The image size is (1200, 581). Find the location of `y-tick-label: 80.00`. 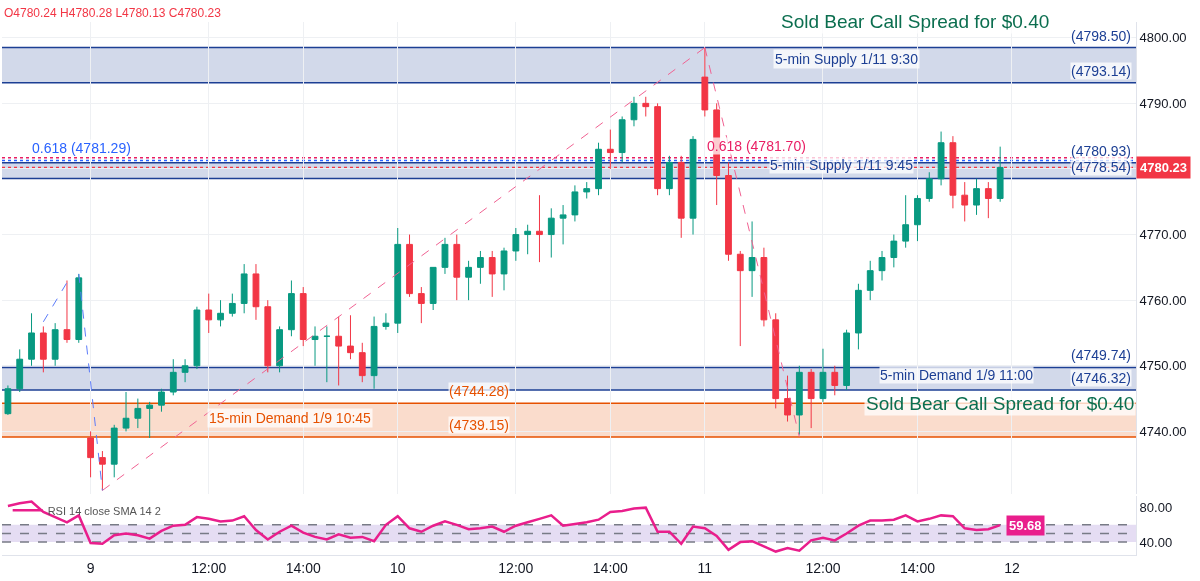

y-tick-label: 80.00 is located at coordinates (1156, 508).